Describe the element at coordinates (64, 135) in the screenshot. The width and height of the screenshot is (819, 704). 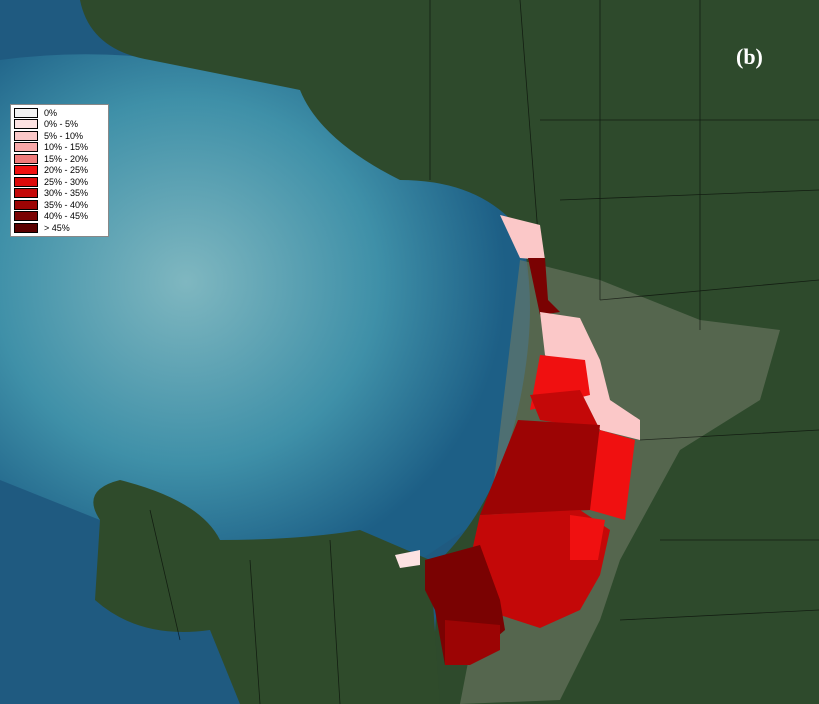
I see `legend-label: 5% - 10%` at that location.